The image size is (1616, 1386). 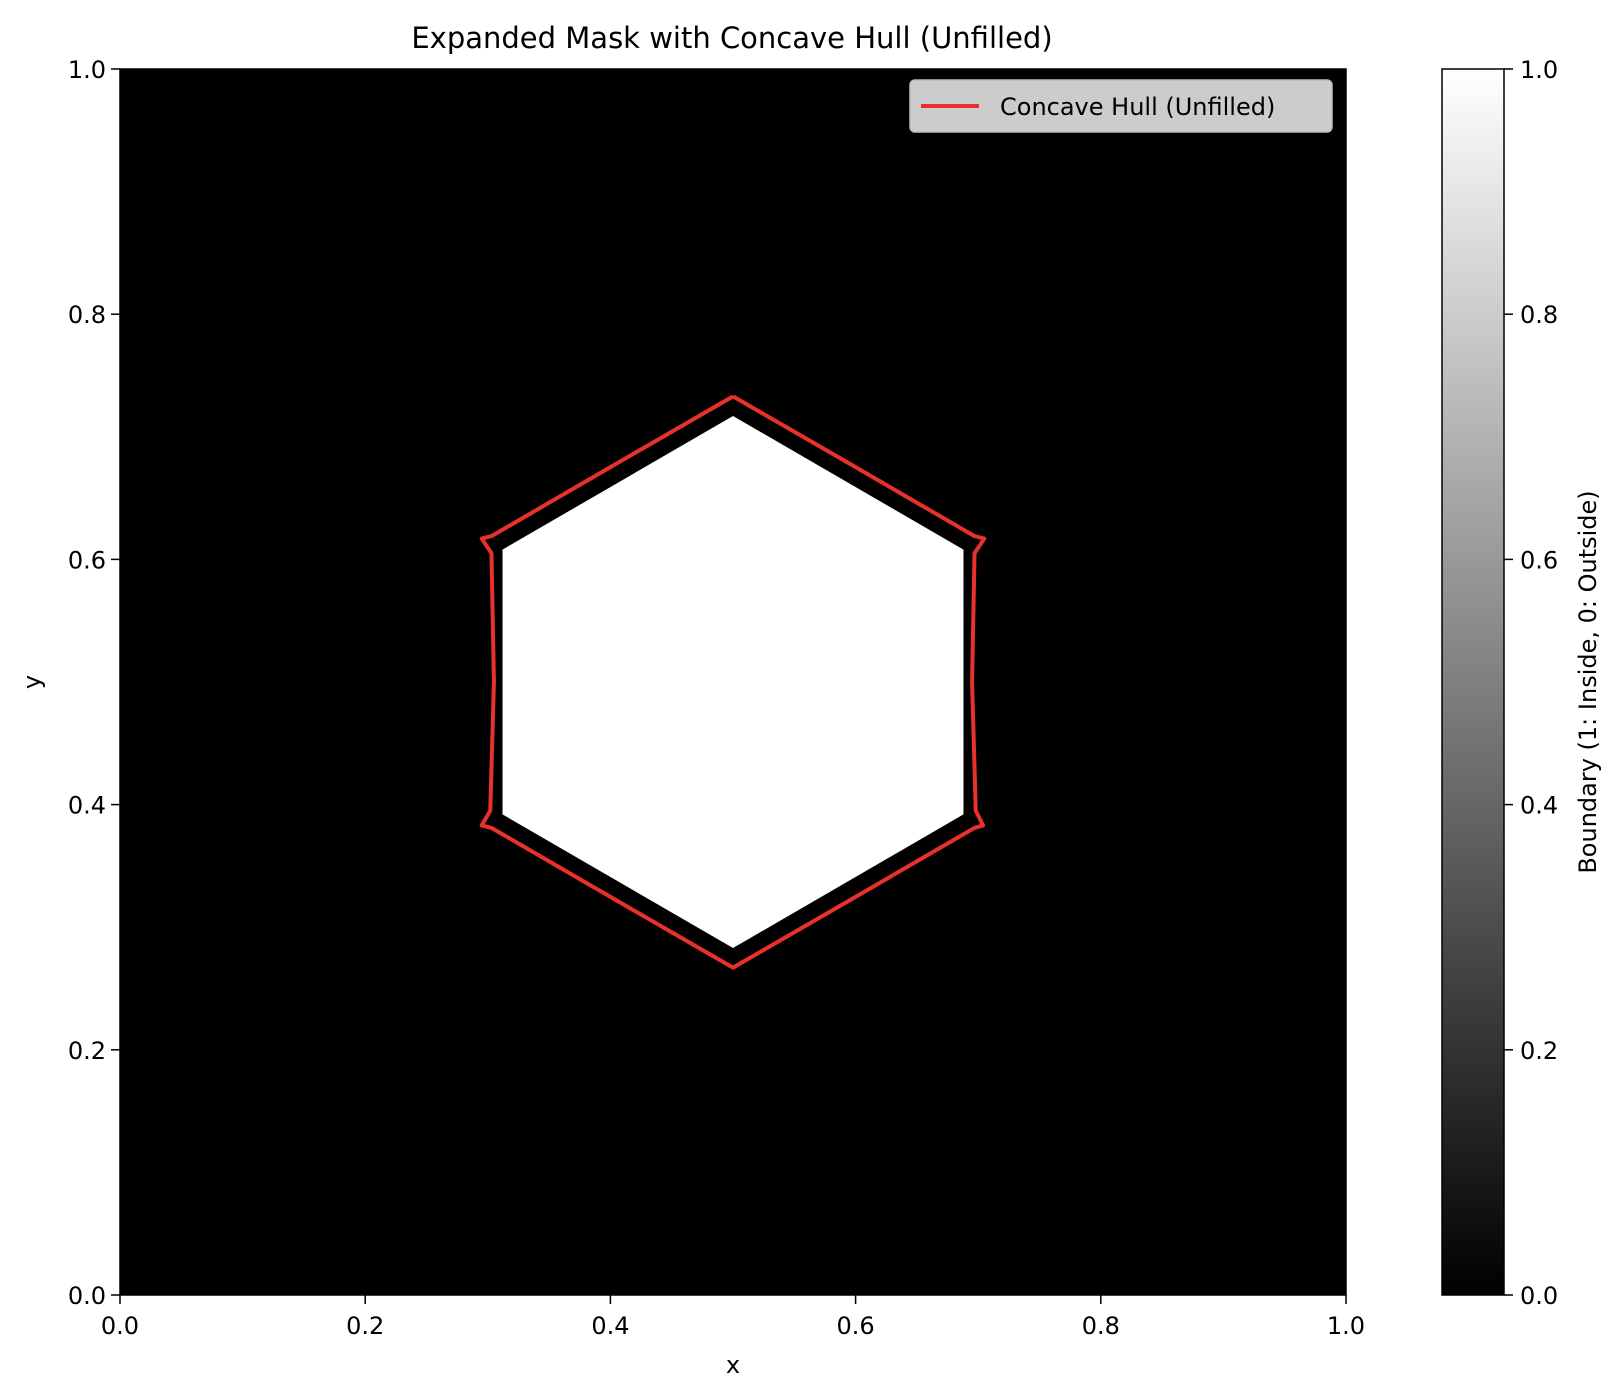 I want to click on legend-label: Concave Hull (Unfilled), so click(x=1137, y=107).